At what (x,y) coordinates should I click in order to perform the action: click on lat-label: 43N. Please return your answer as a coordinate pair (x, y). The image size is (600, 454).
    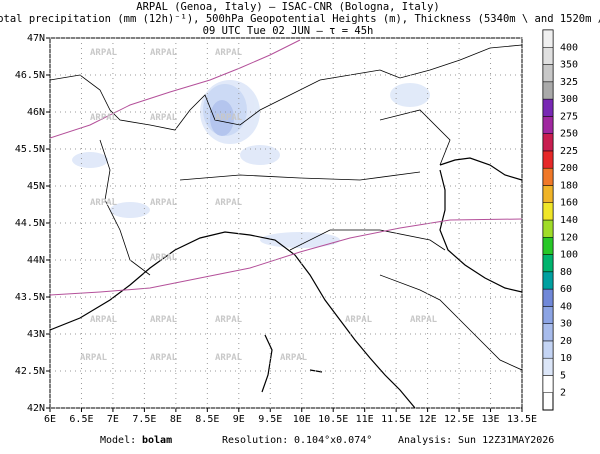
    Looking at the image, I should click on (36, 334).